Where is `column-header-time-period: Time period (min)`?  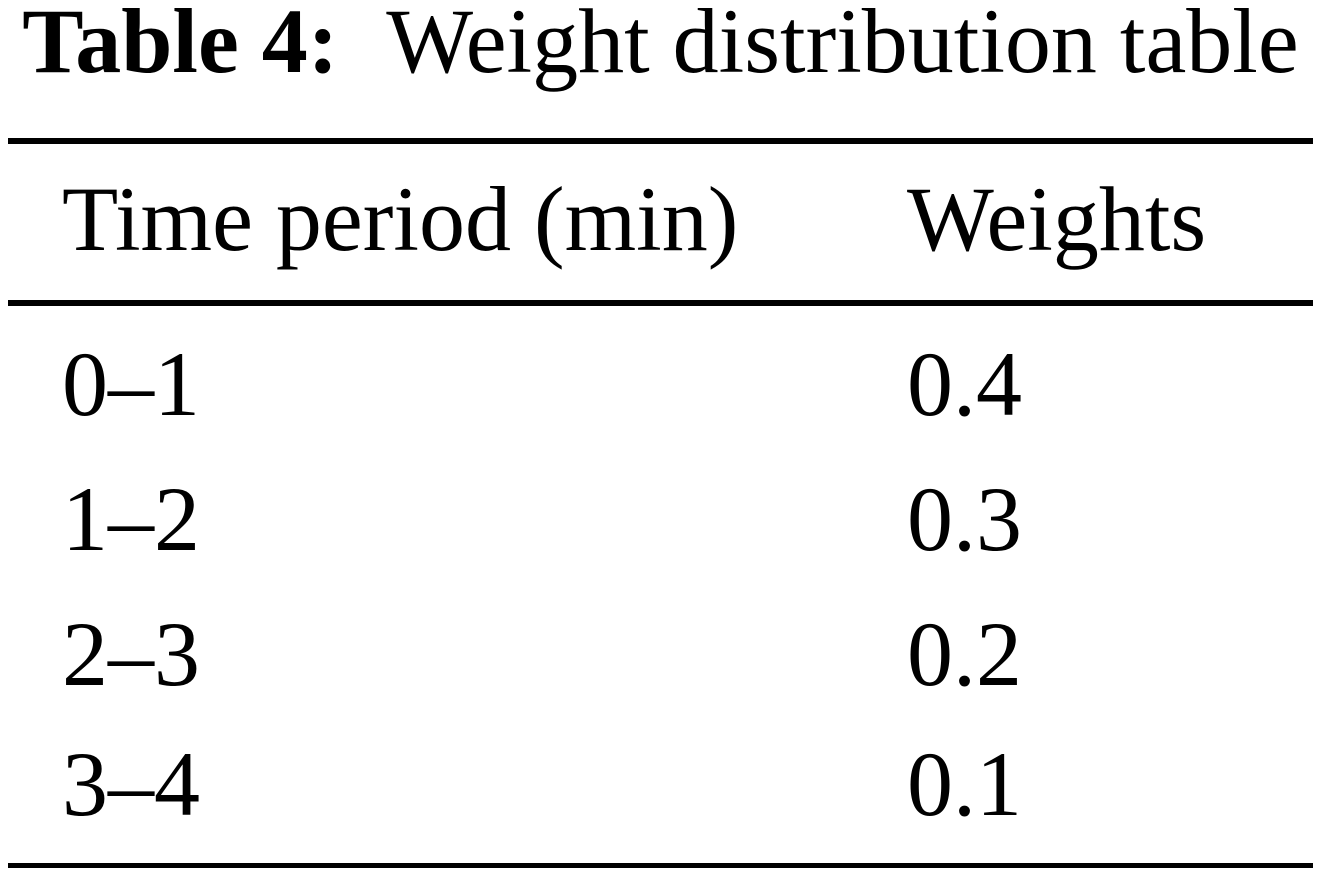 column-header-time-period: Time period (min) is located at coordinates (400, 219).